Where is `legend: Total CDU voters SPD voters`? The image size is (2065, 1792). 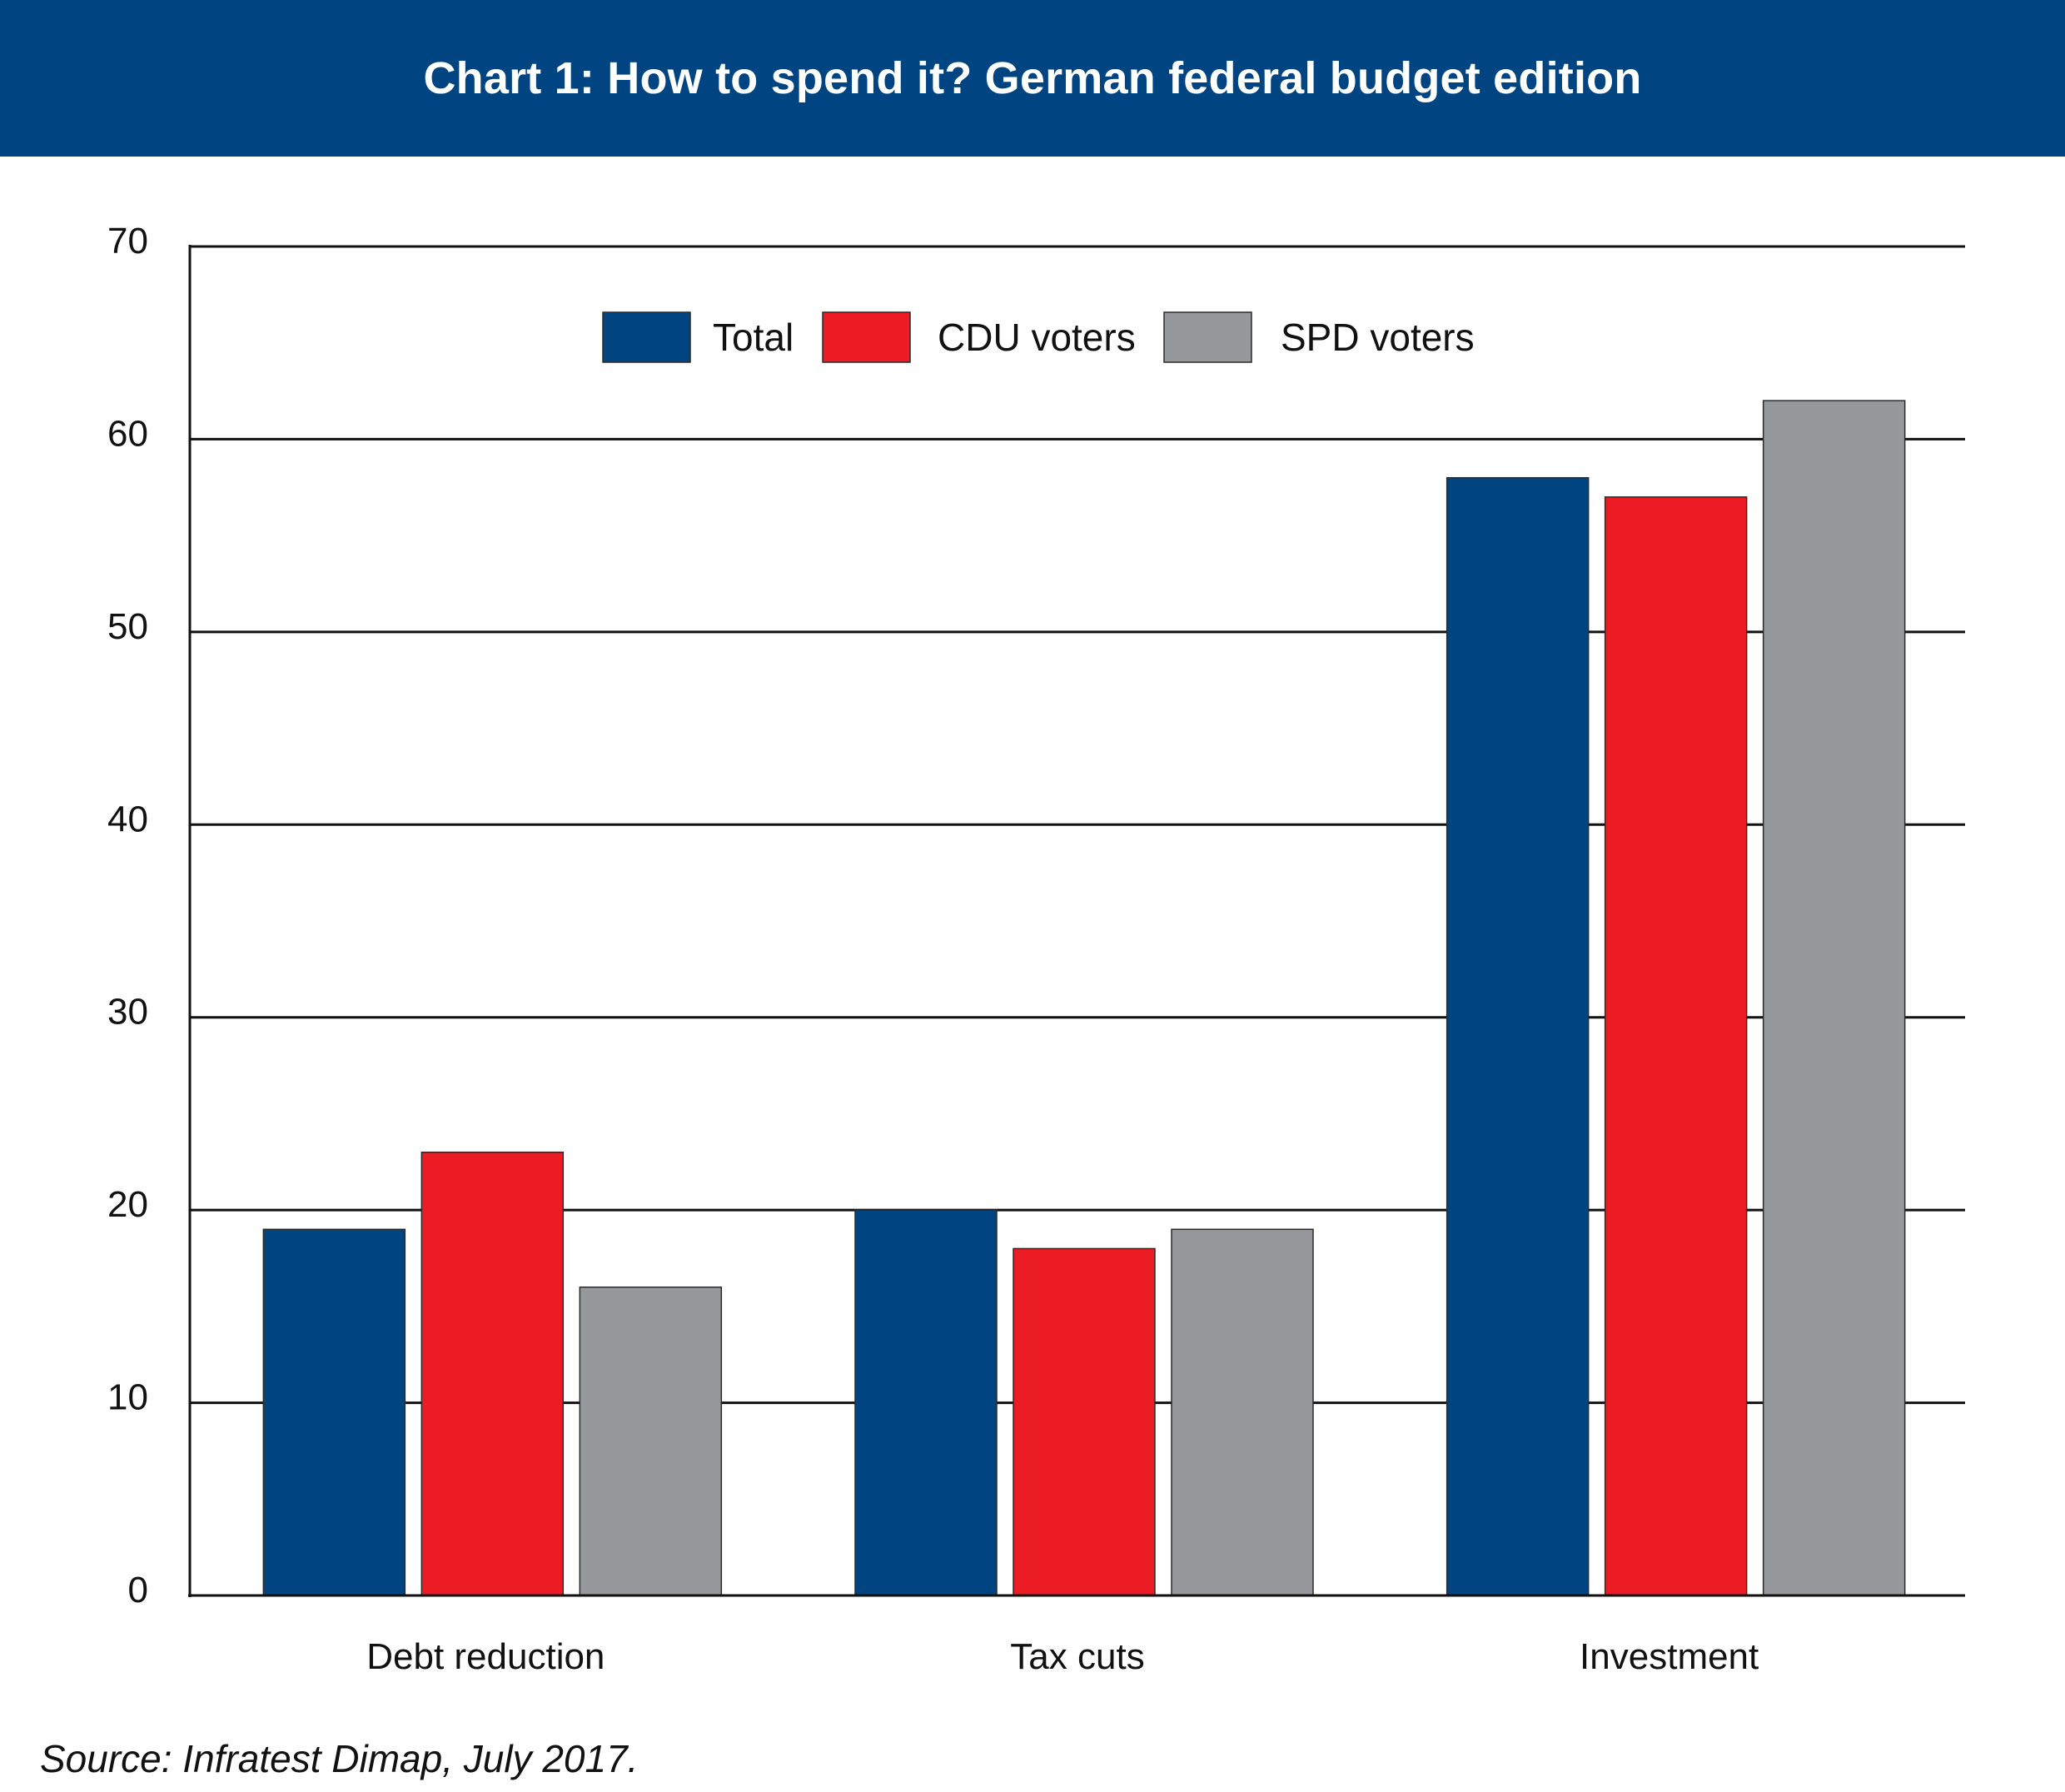 legend: Total CDU voters SPD voters is located at coordinates (1039, 337).